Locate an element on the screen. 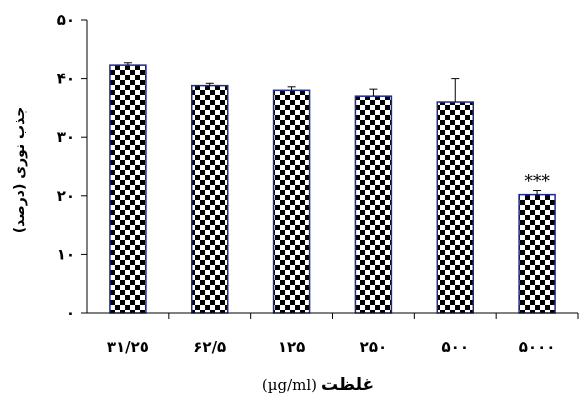 This screenshot has width=580, height=403. y-tick-label-4: ۴٠ is located at coordinates (66, 79).